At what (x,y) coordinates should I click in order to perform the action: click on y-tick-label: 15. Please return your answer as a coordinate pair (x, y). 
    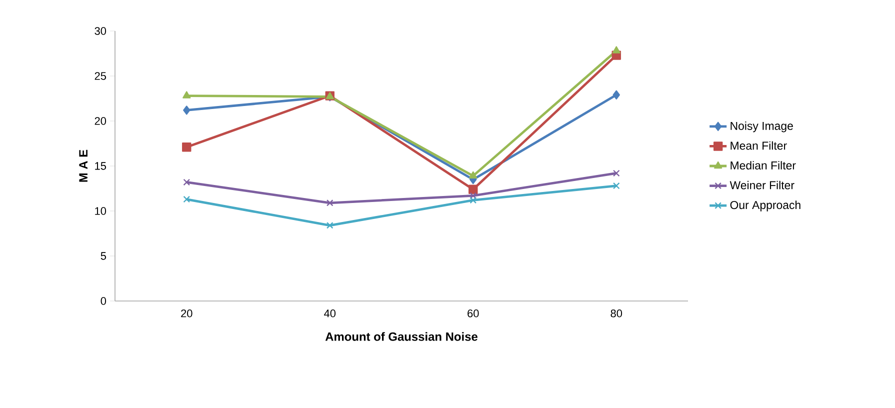
    Looking at the image, I should click on (100, 166).